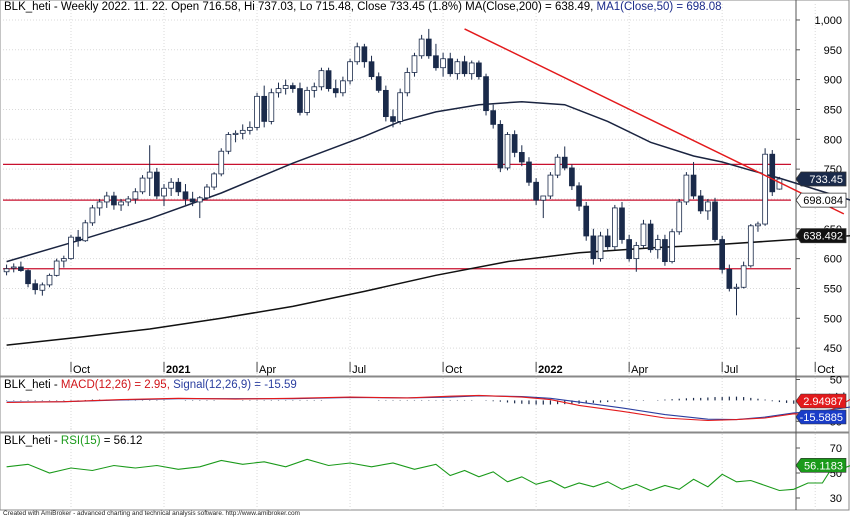  I want to click on macd-value-label: 2.94987, so click(823, 402).